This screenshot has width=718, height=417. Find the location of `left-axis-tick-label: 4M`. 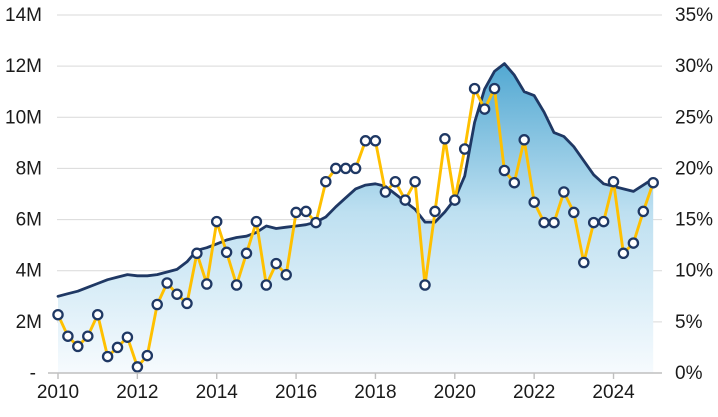

left-axis-tick-label: 4M is located at coordinates (29, 271).